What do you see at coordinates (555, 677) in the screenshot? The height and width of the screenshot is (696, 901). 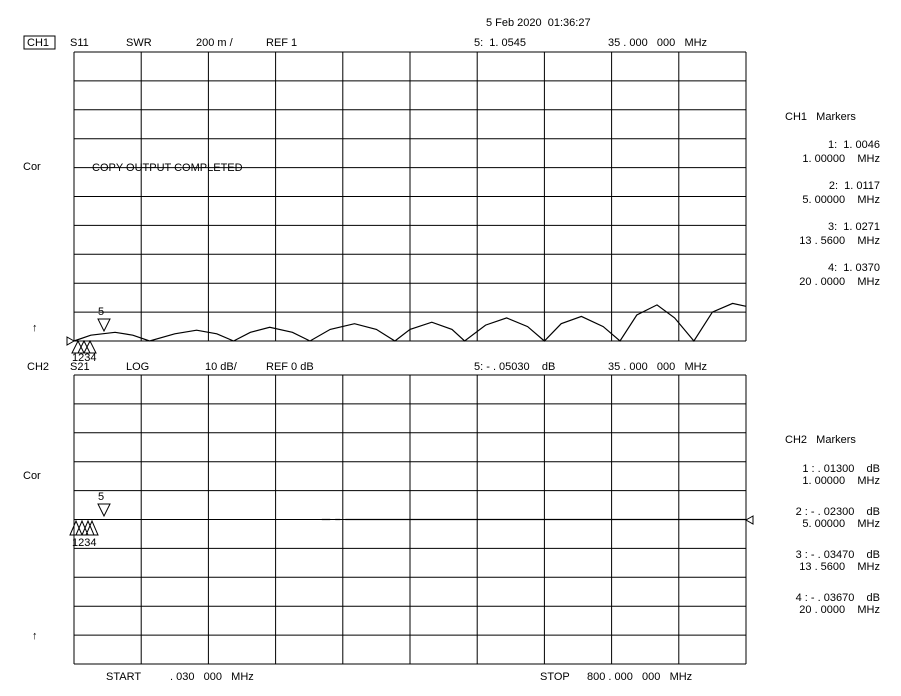 I see `stop-label: STOP` at bounding box center [555, 677].